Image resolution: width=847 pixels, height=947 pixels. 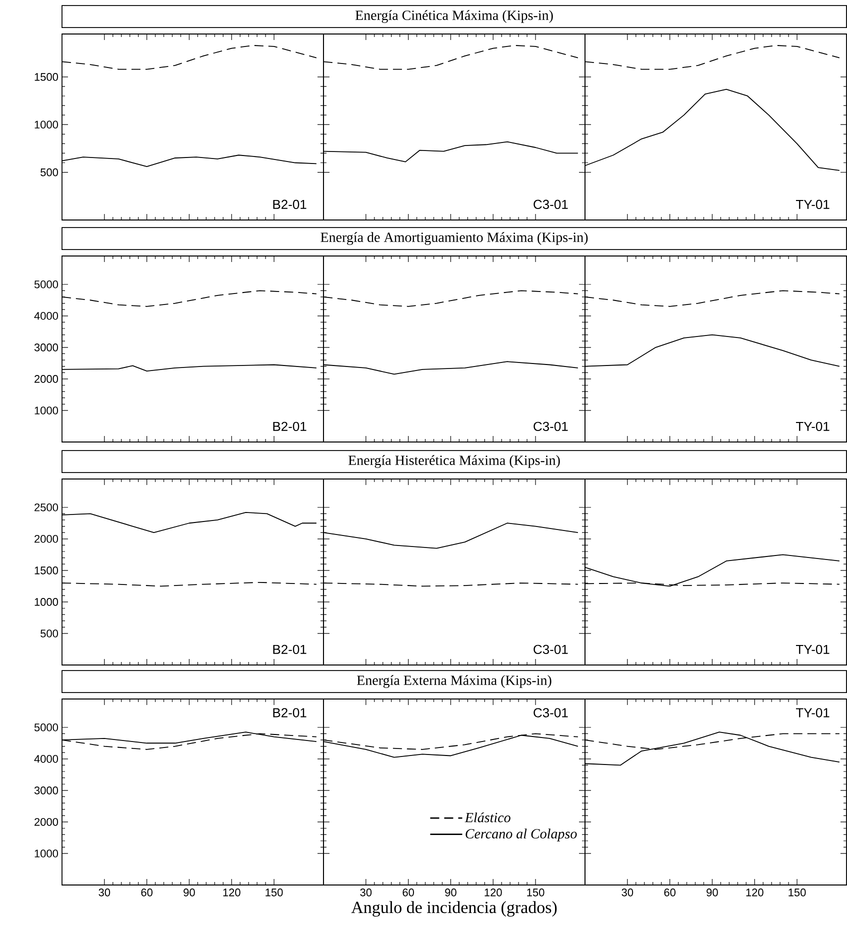 I want to click on x-axis-title: Angulo de incidencia (grados), so click(x=454, y=909).